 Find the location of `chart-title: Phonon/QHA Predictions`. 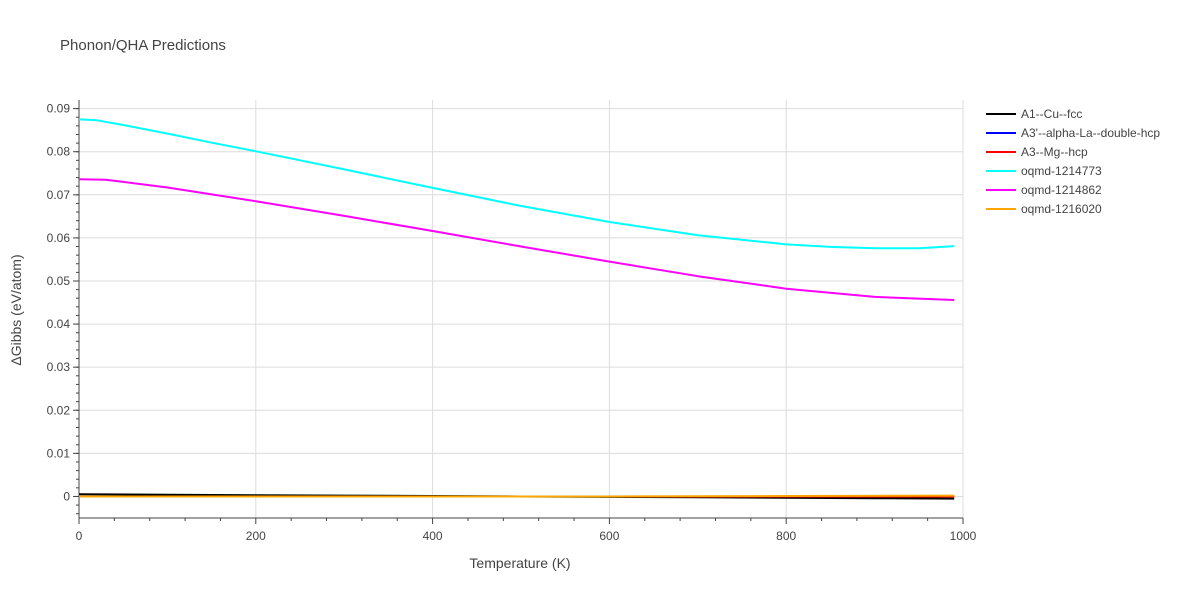

chart-title: Phonon/QHA Predictions is located at coordinates (143, 45).